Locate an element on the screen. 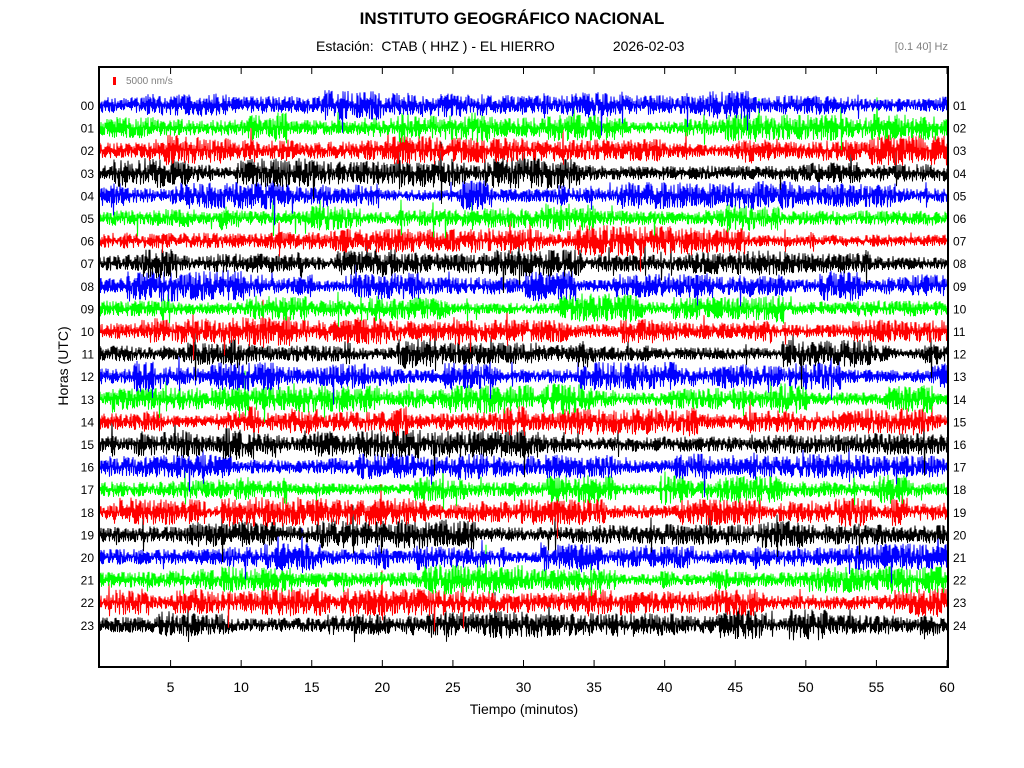  x-tick-label: 30 is located at coordinates (524, 687).